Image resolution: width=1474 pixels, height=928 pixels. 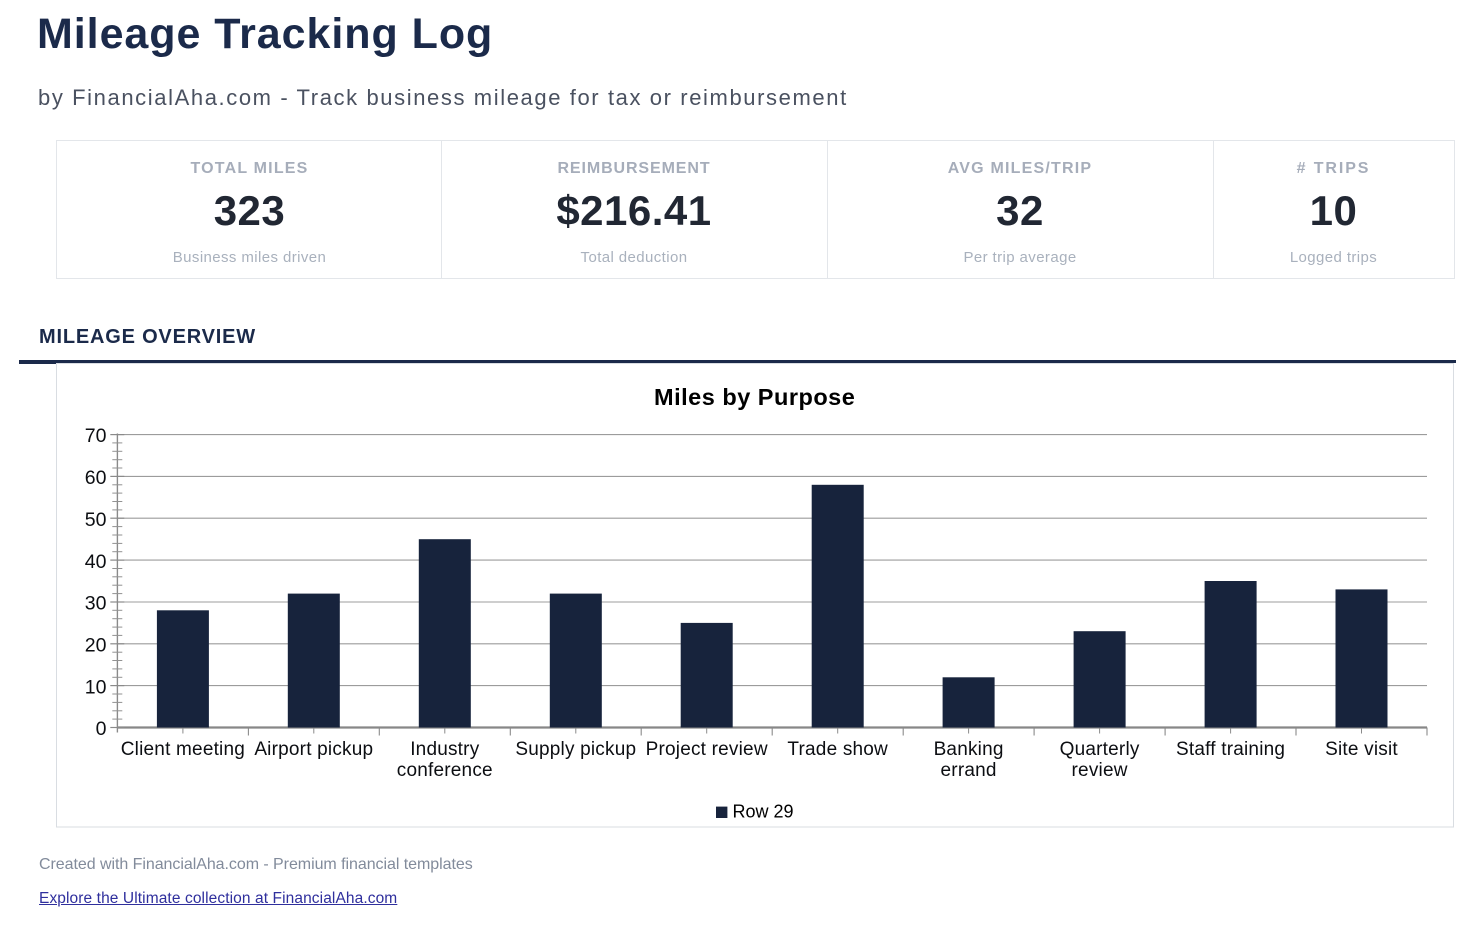 What do you see at coordinates (837, 749) in the screenshot?
I see `svg-text: Trade show` at bounding box center [837, 749].